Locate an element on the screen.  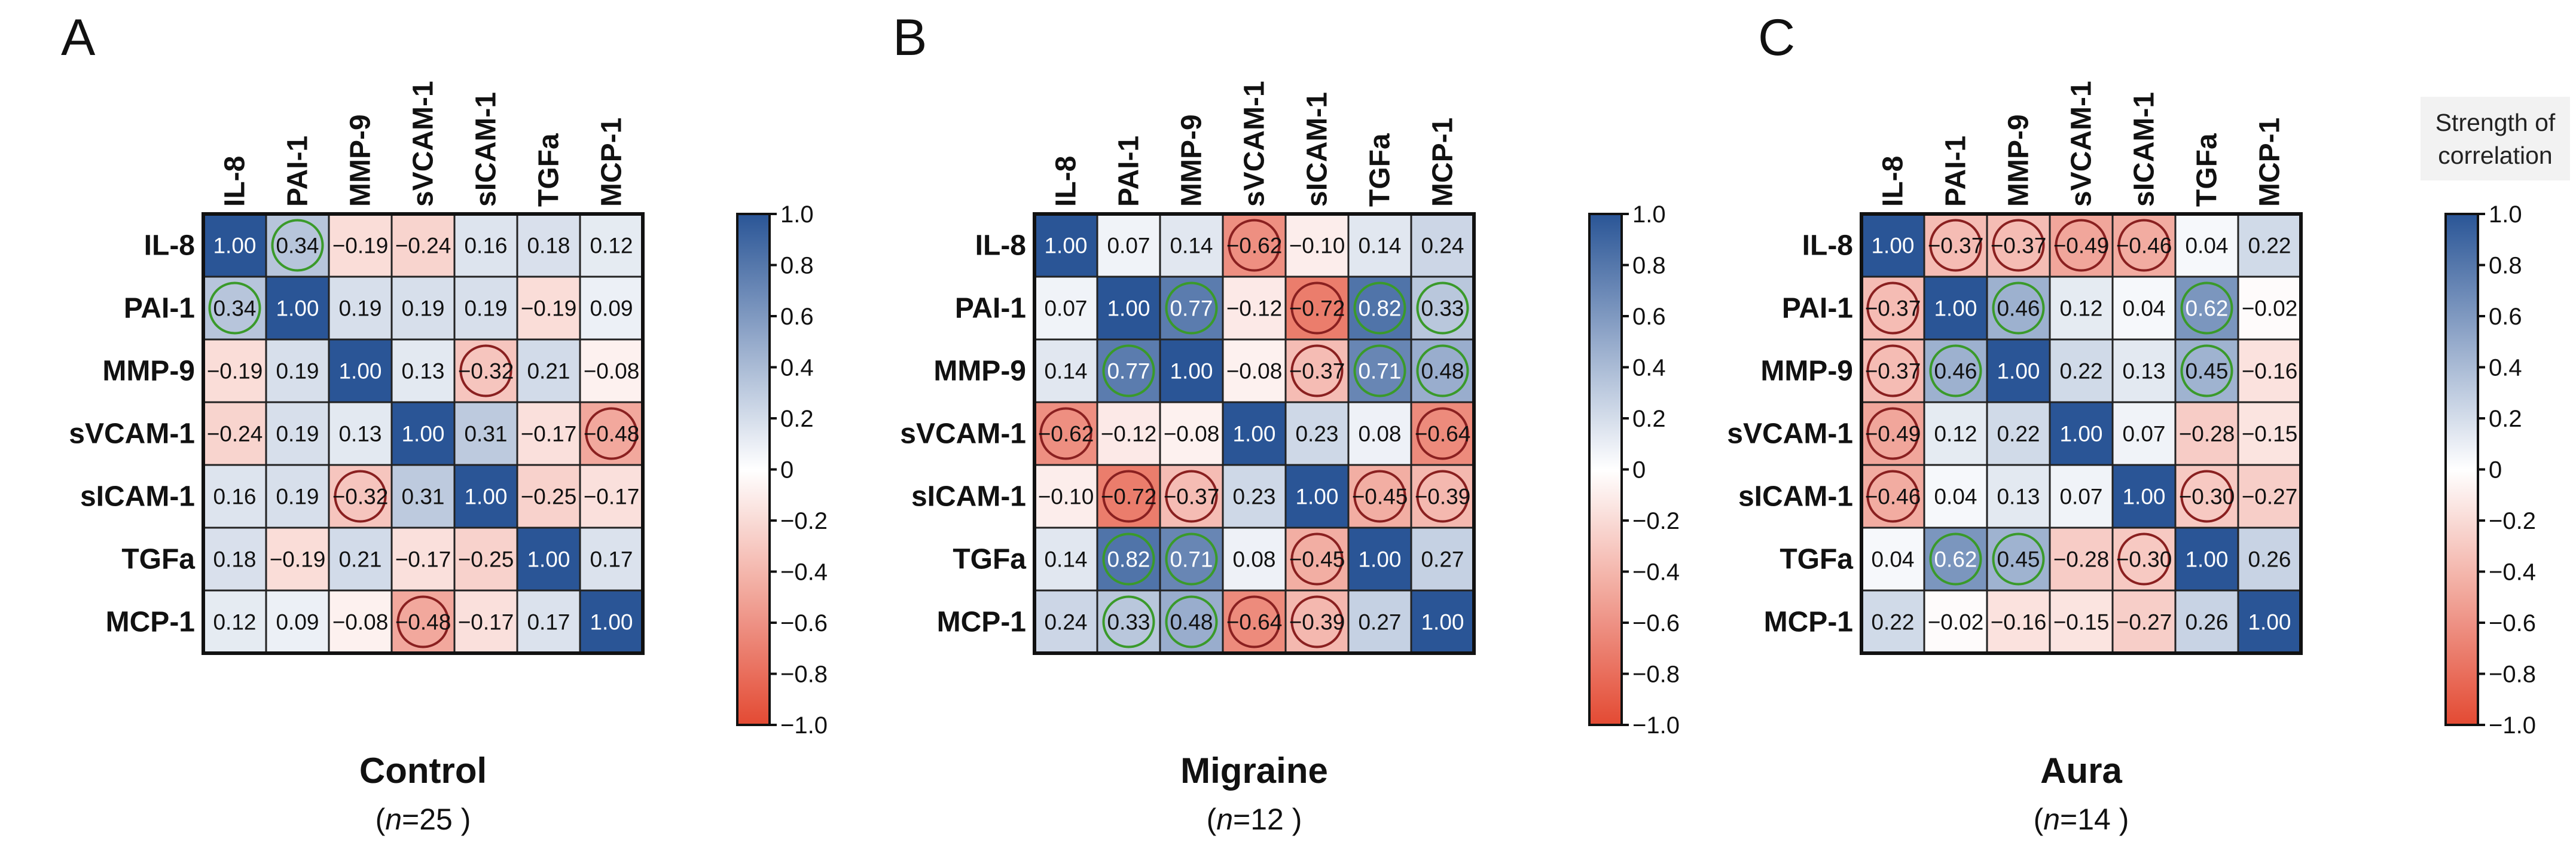
cell-value-label: 0.22 is located at coordinates (1892, 622).